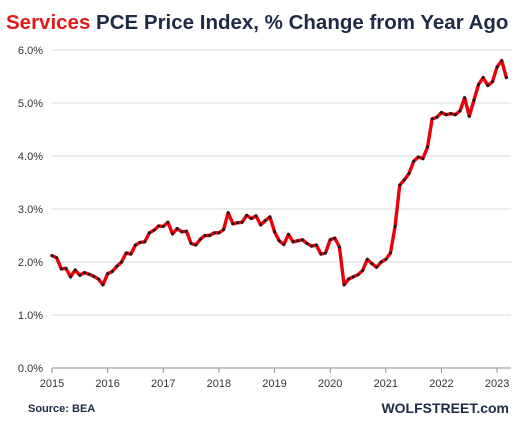  What do you see at coordinates (107, 384) in the screenshot?
I see `x-tick-label: 2016` at bounding box center [107, 384].